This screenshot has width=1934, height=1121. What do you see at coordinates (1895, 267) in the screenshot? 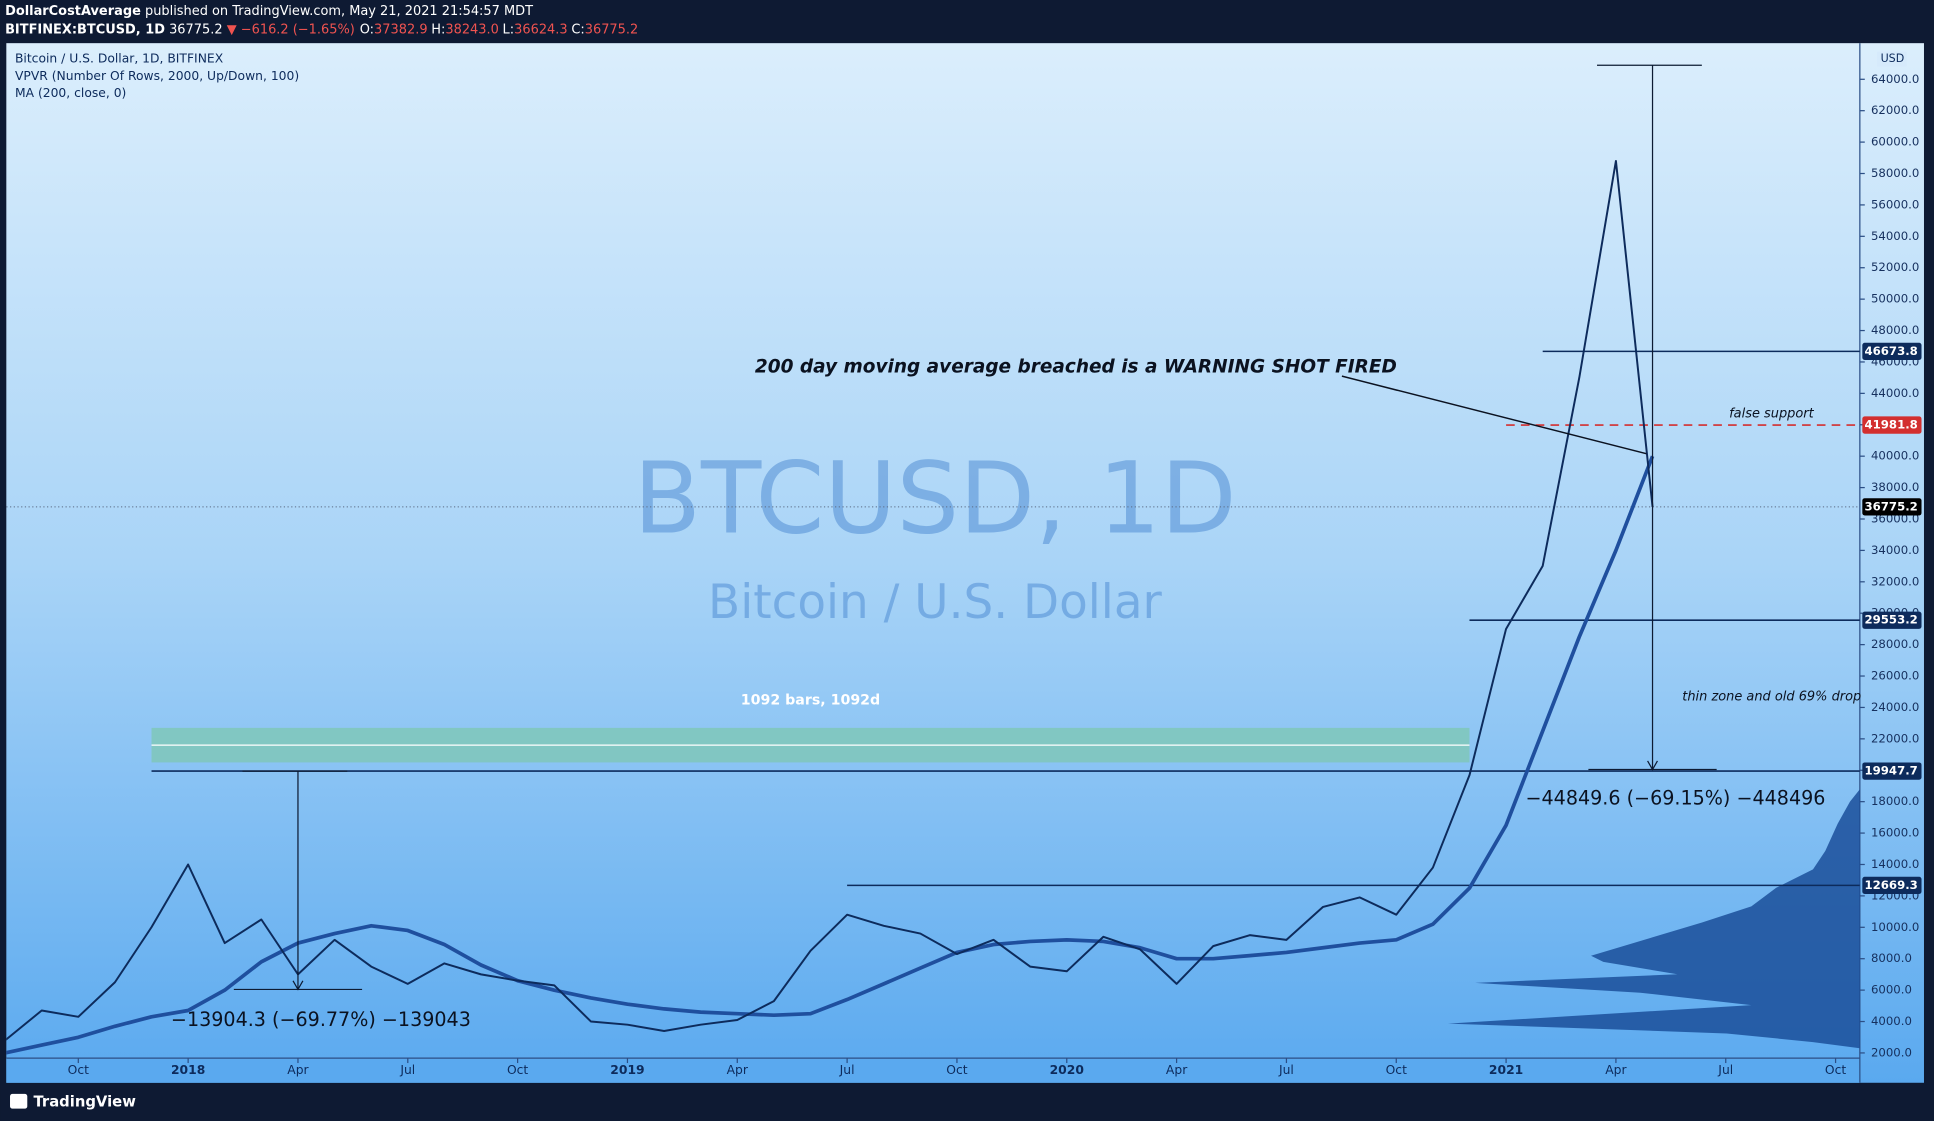
I see `y-tick-label: 52000.0` at bounding box center [1895, 267].